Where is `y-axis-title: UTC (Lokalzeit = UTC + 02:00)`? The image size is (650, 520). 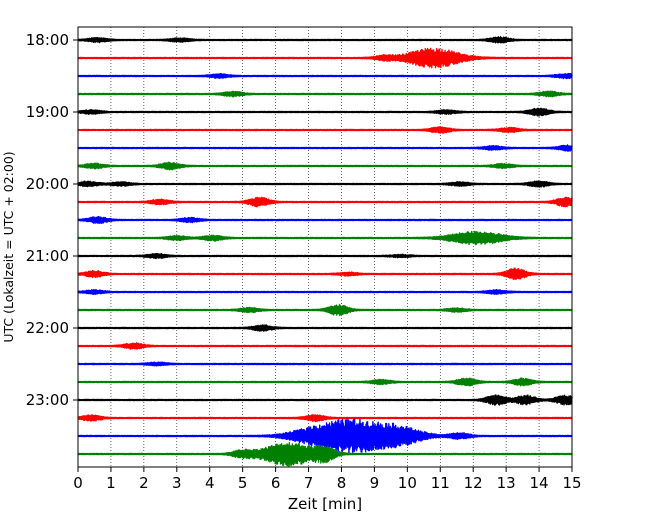
y-axis-title: UTC (Lokalzeit = UTC + 02:00) is located at coordinates (8, 246).